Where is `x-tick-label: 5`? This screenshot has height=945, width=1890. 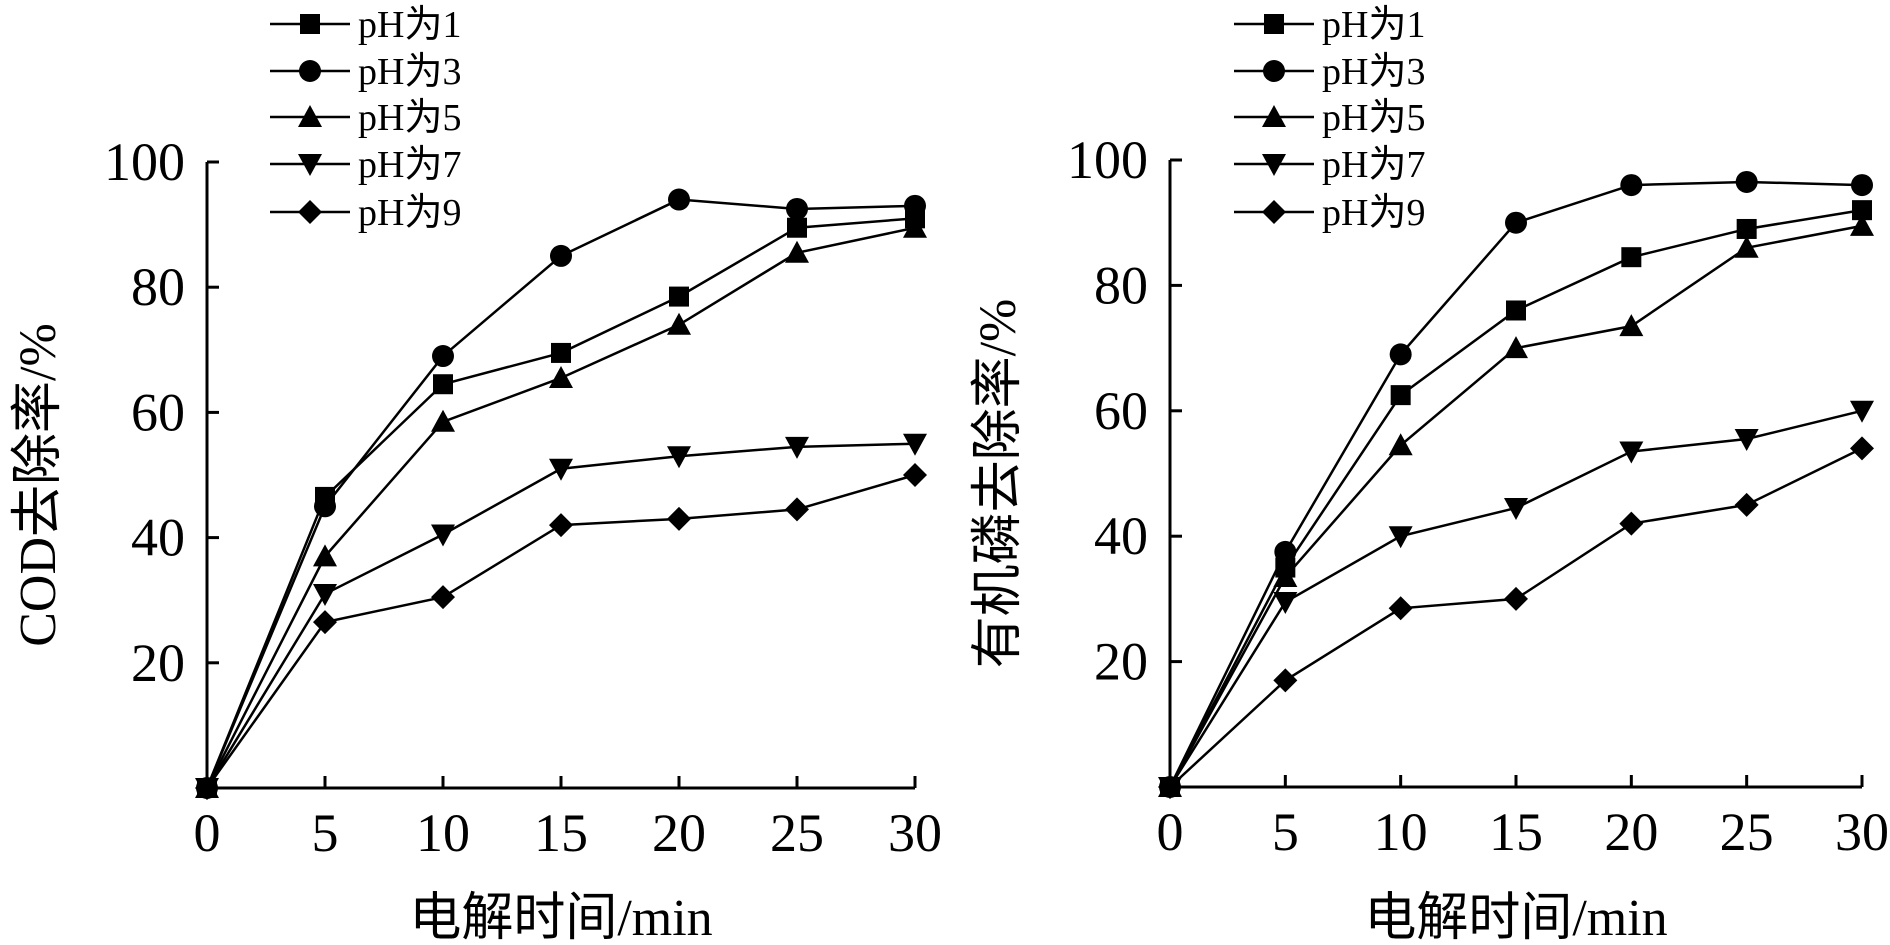 x-tick-label: 5 is located at coordinates (325, 833).